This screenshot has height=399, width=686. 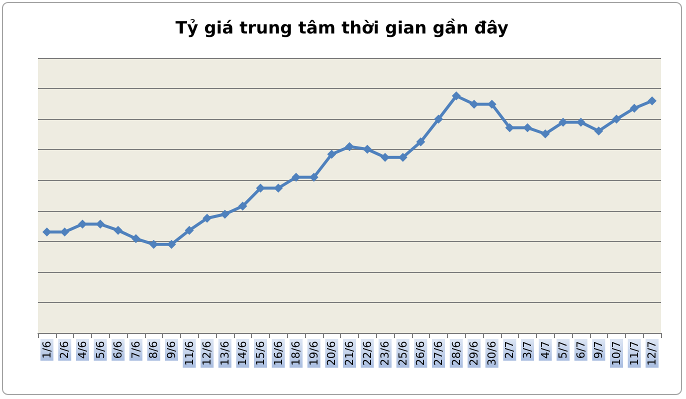 What do you see at coordinates (82, 350) in the screenshot?
I see `x-tick-label: 4/6` at bounding box center [82, 350].